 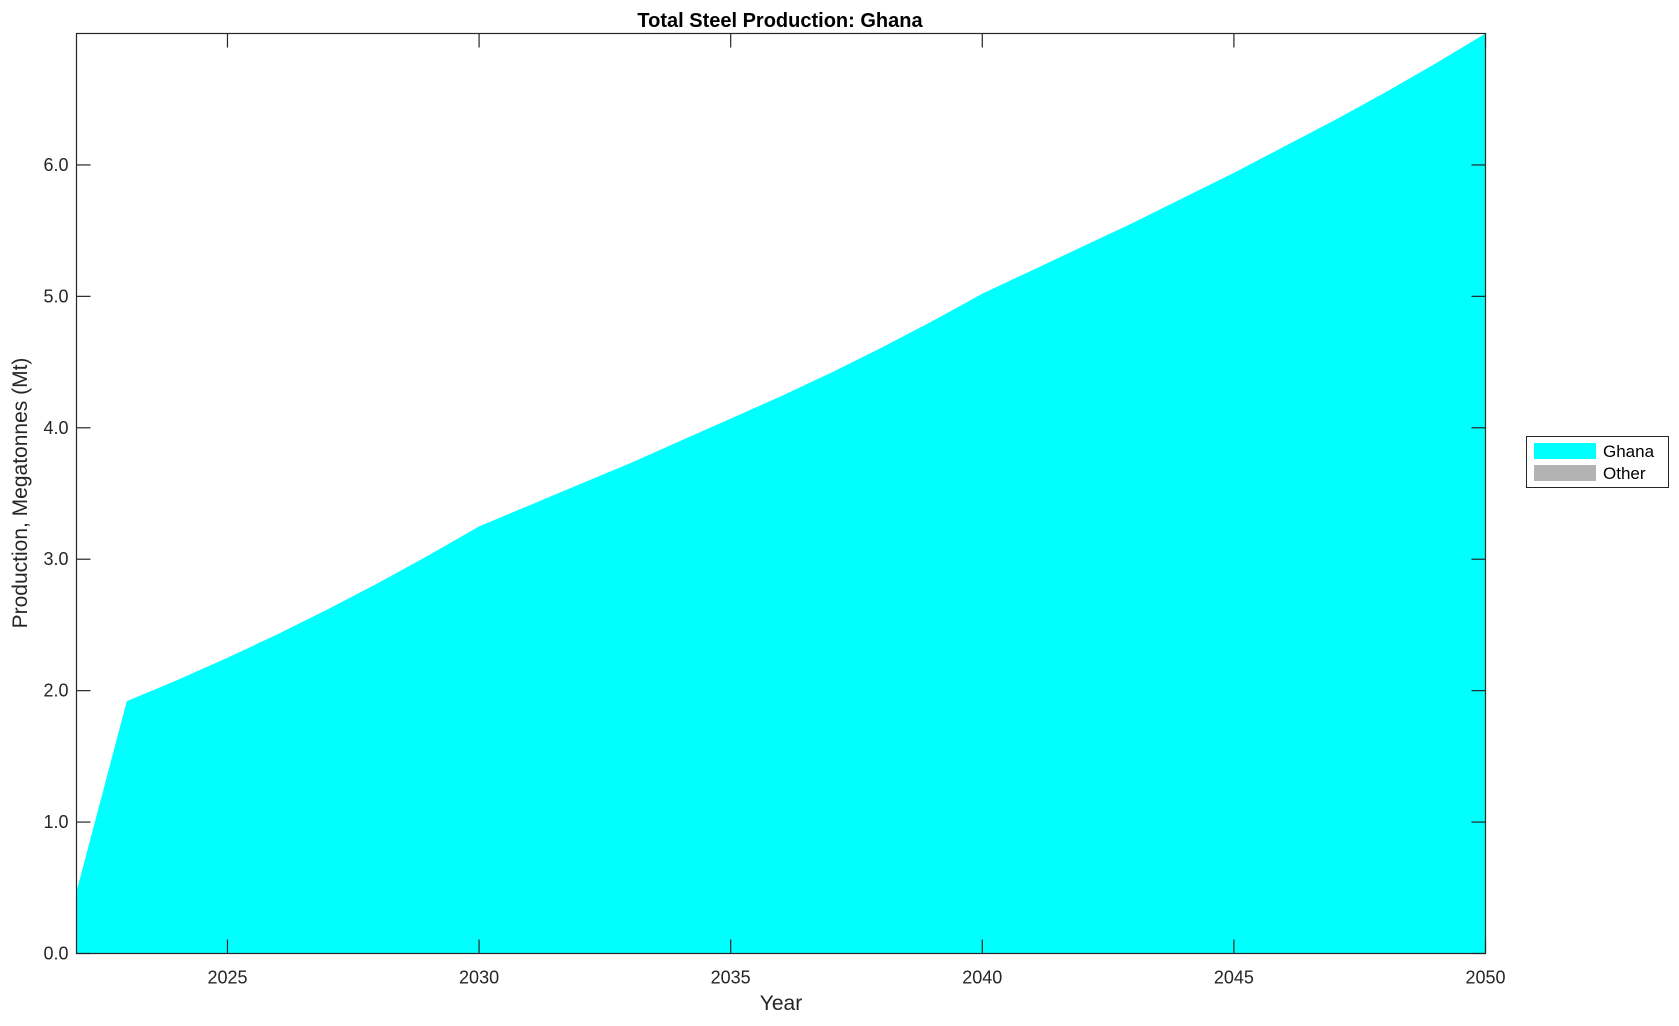 I want to click on x-tick-label: 2045, so click(x=1234, y=978).